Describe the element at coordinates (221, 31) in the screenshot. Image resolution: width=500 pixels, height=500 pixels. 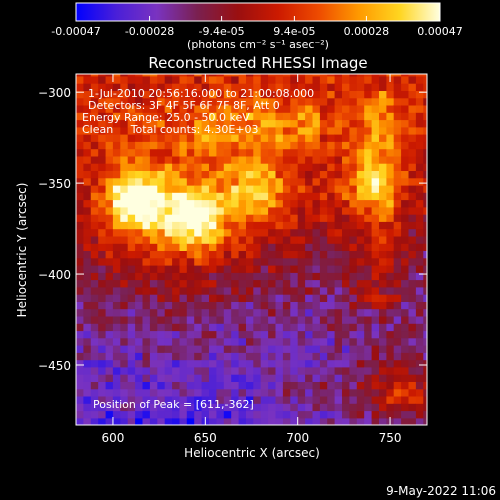
I see `colorbar-tick-label: -9.4e-05` at that location.